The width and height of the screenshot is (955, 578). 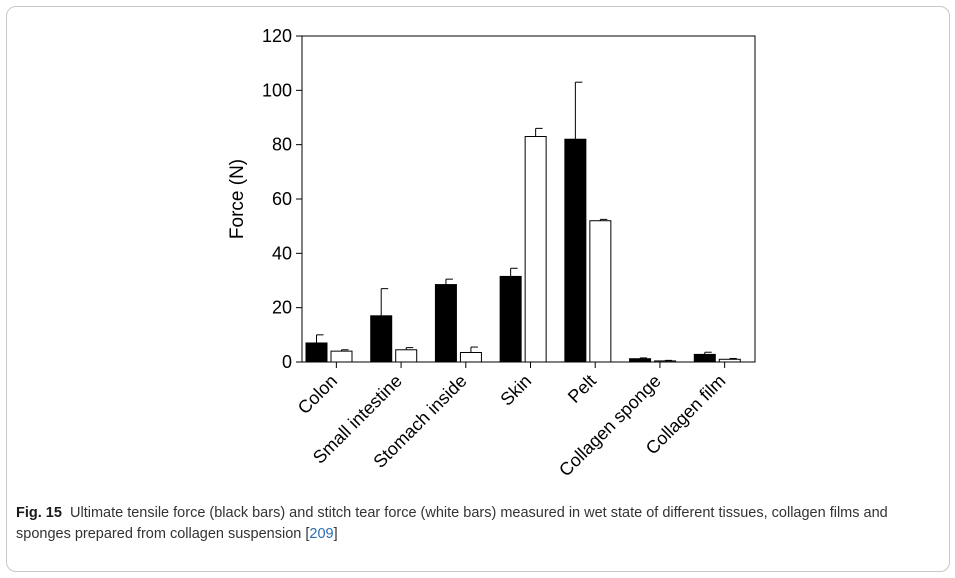 What do you see at coordinates (282, 199) in the screenshot?
I see `y-tick-label-3: 60` at bounding box center [282, 199].